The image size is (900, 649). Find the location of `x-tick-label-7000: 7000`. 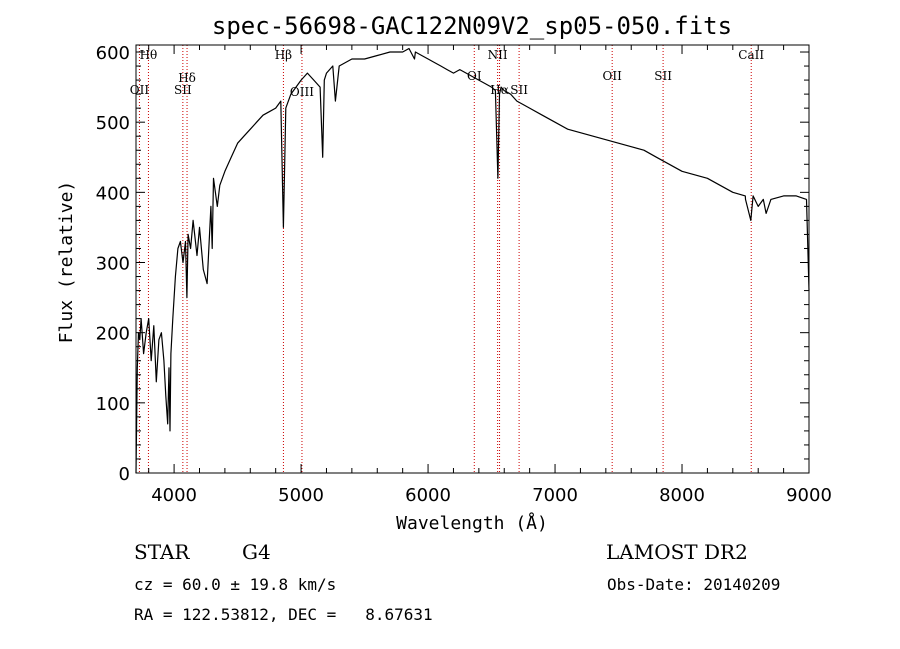

x-tick-label-7000: 7000 is located at coordinates (555, 495).